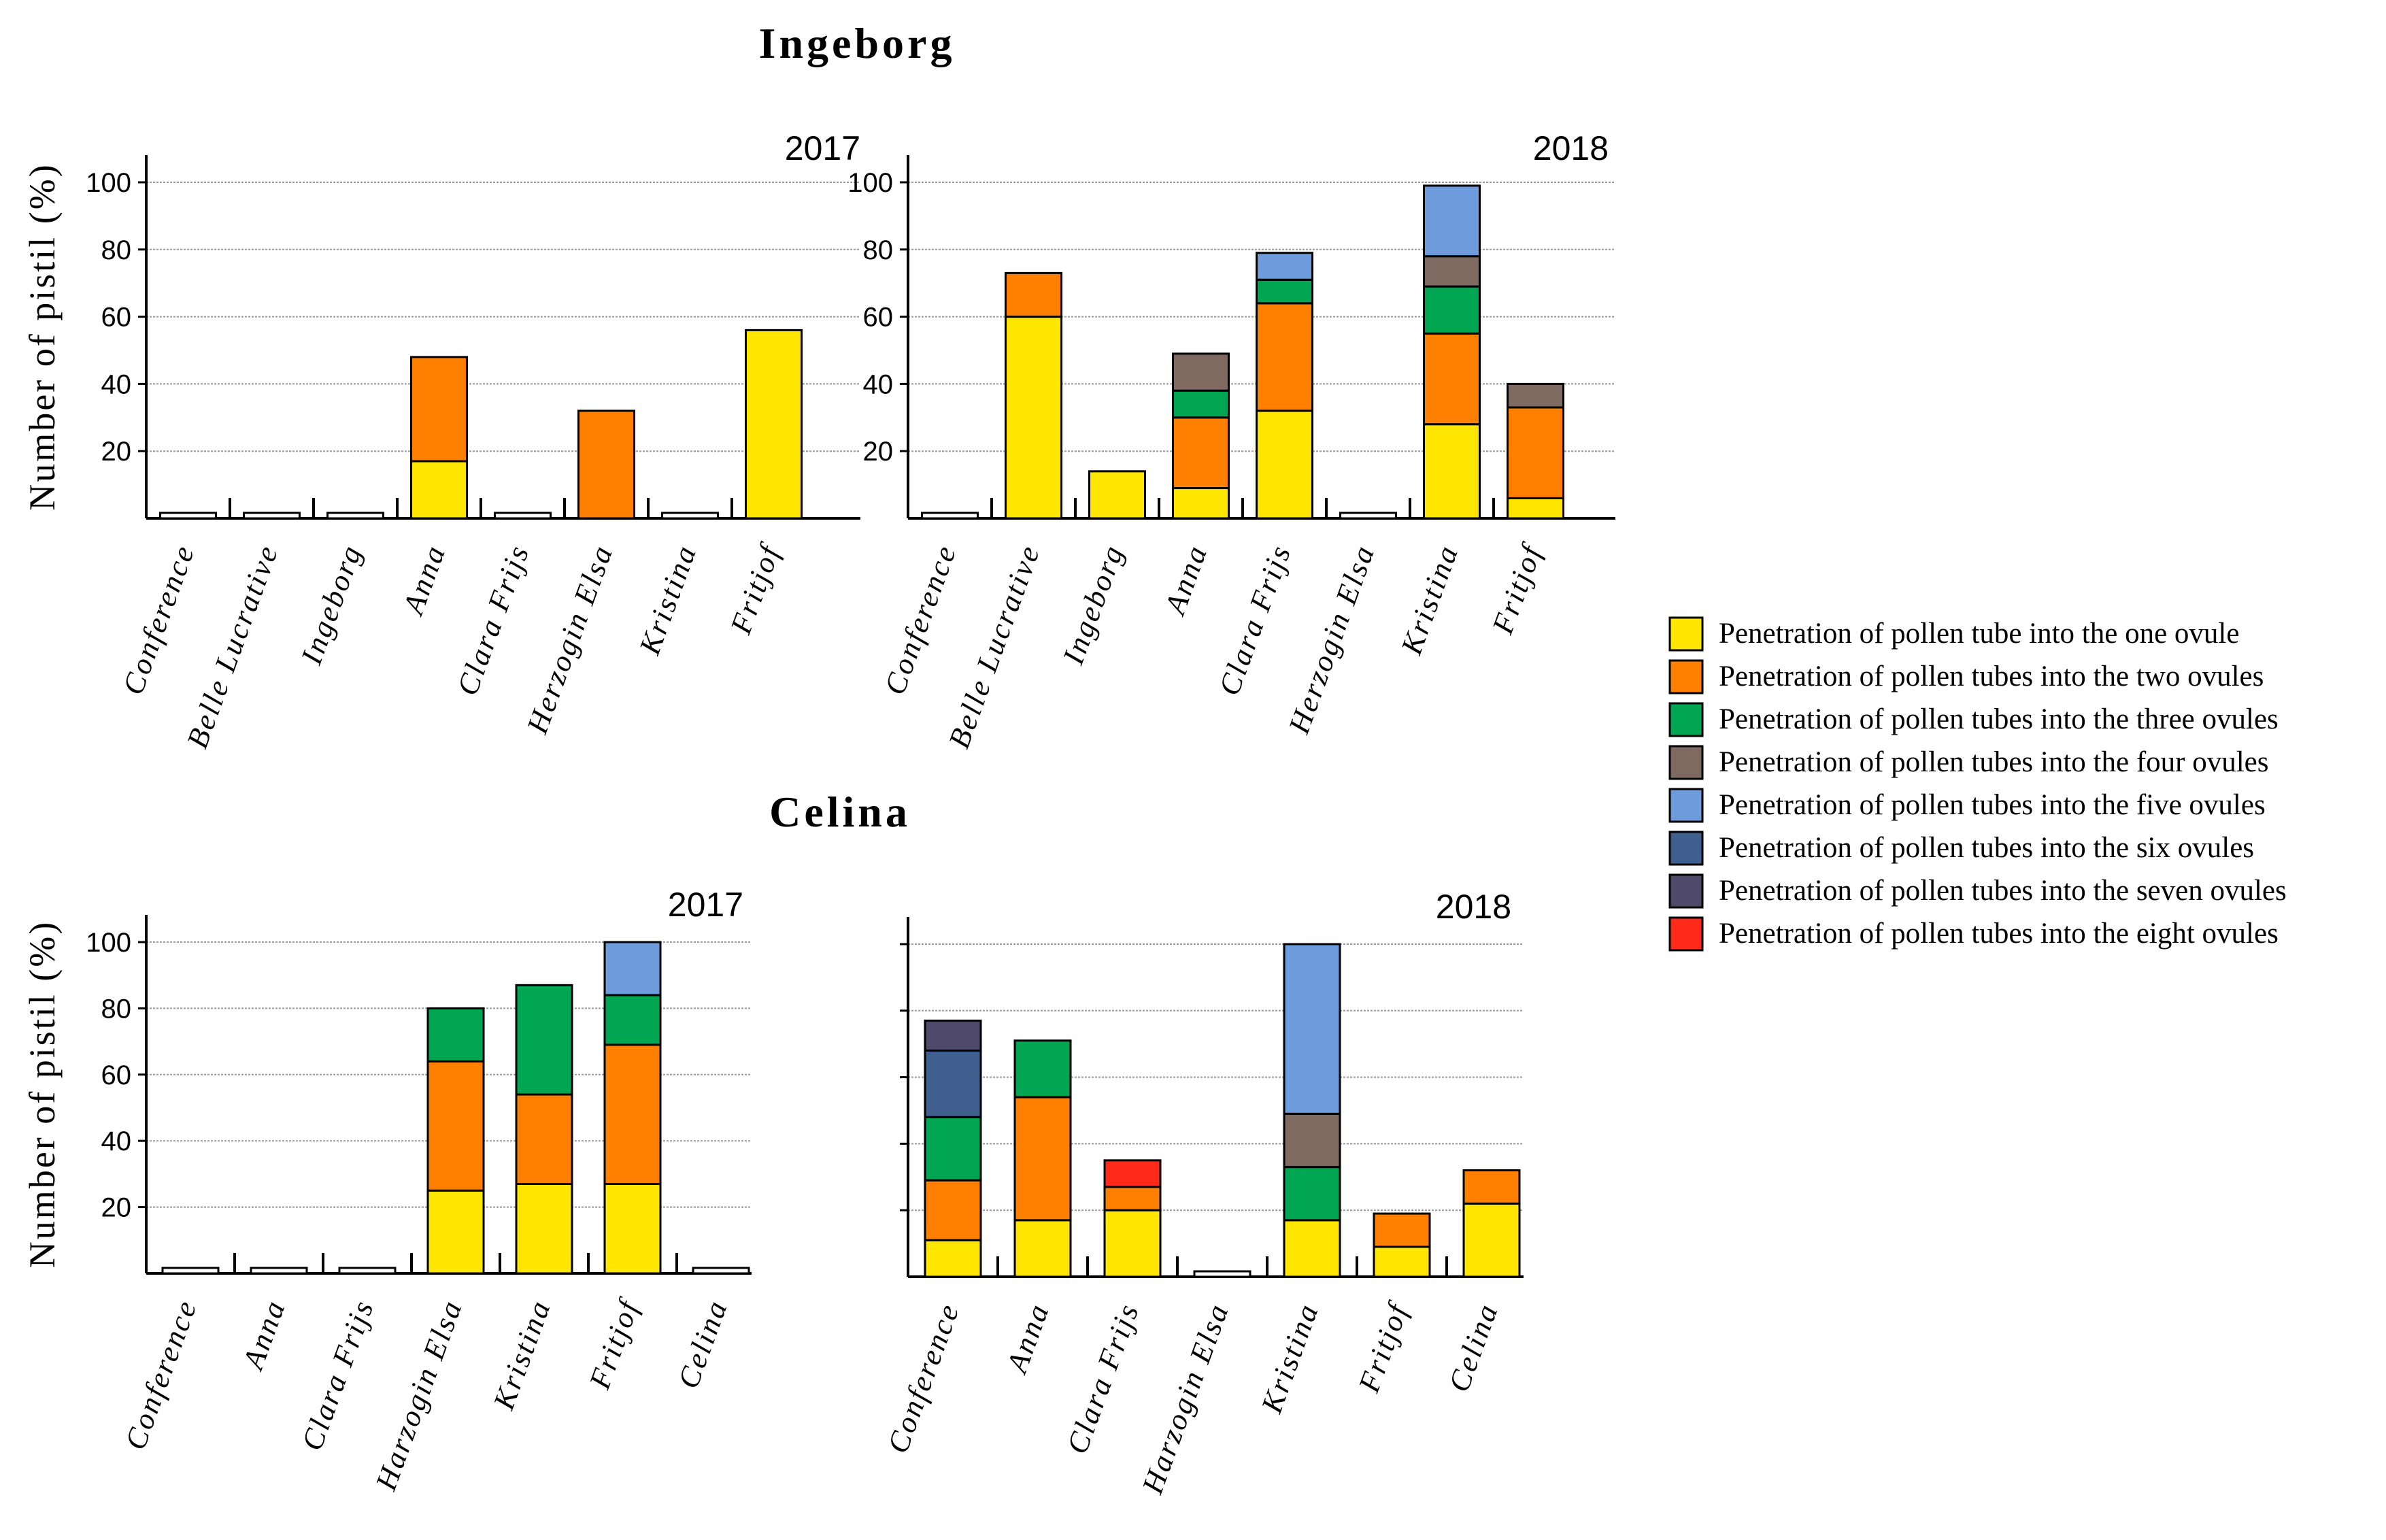 The height and width of the screenshot is (1540, 2386). What do you see at coordinates (116, 452) in the screenshot?
I see `y-tick-label: 20` at bounding box center [116, 452].